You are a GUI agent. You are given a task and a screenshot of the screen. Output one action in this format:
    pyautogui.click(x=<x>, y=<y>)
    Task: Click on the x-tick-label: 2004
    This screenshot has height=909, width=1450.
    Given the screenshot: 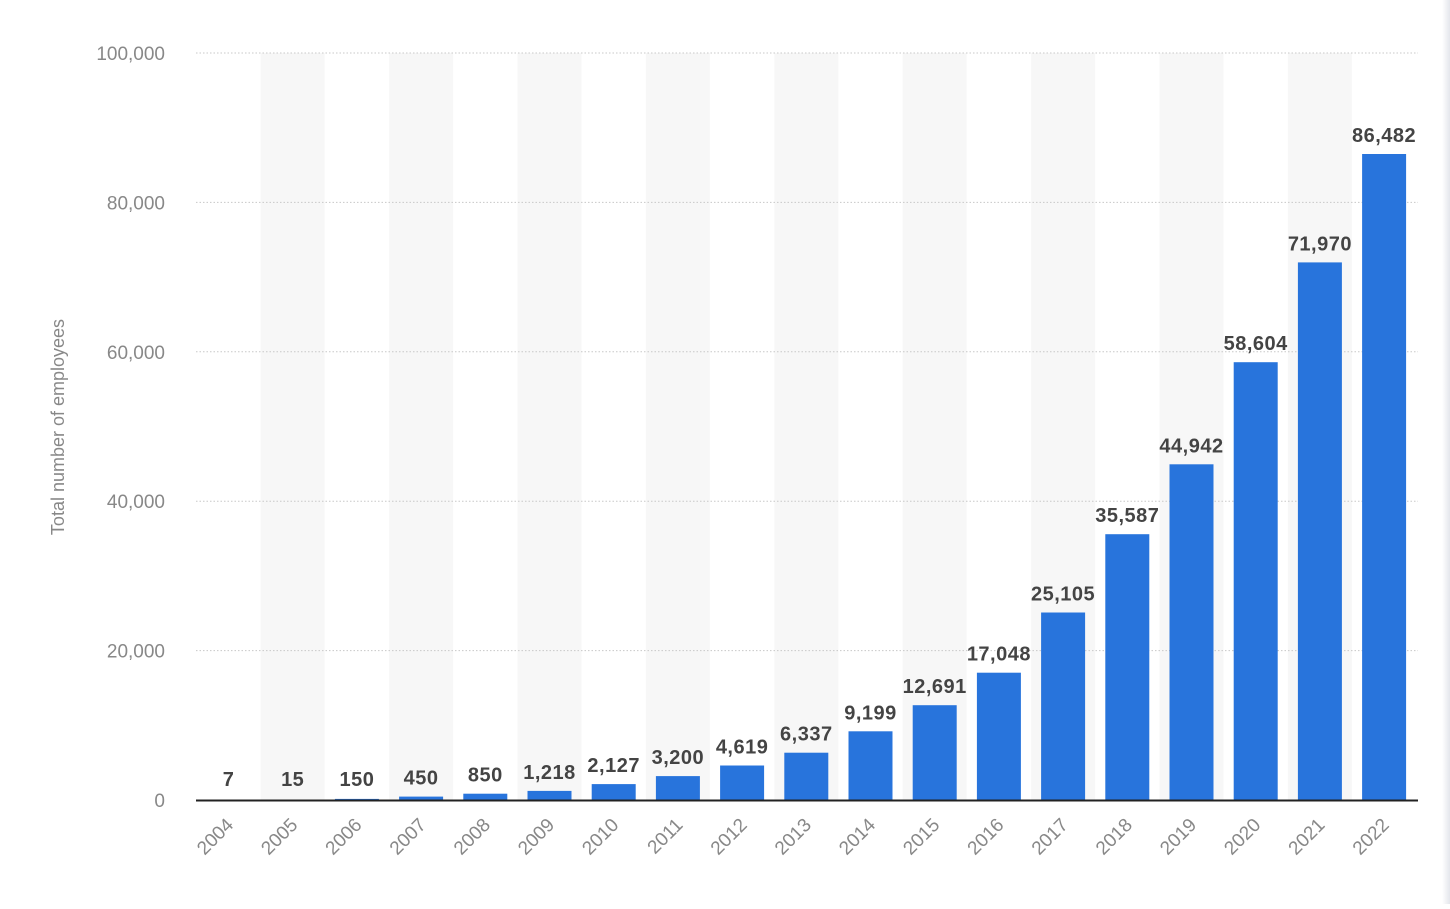 What is the action you would take?
    pyautogui.click(x=215, y=836)
    